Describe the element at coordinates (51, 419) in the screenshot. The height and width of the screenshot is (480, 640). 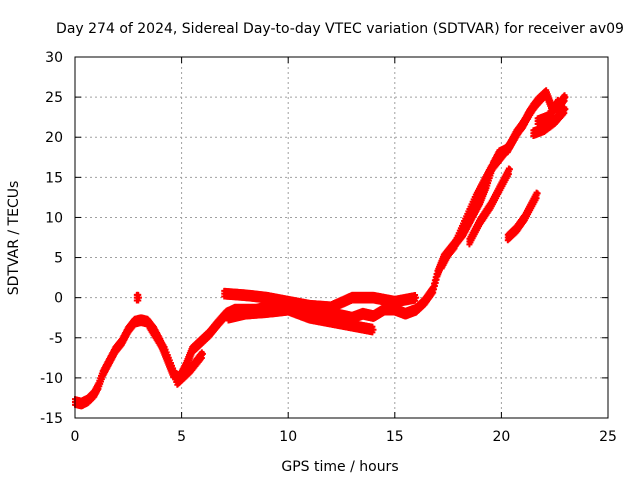
I see `y-tick-label: -15` at that location.